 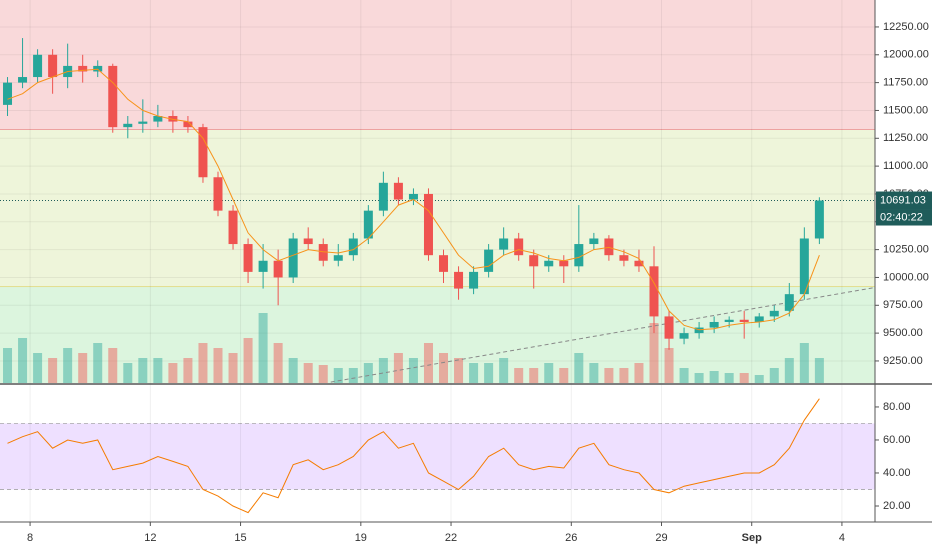 I want to click on x-tick-label: 4, so click(x=842, y=538).